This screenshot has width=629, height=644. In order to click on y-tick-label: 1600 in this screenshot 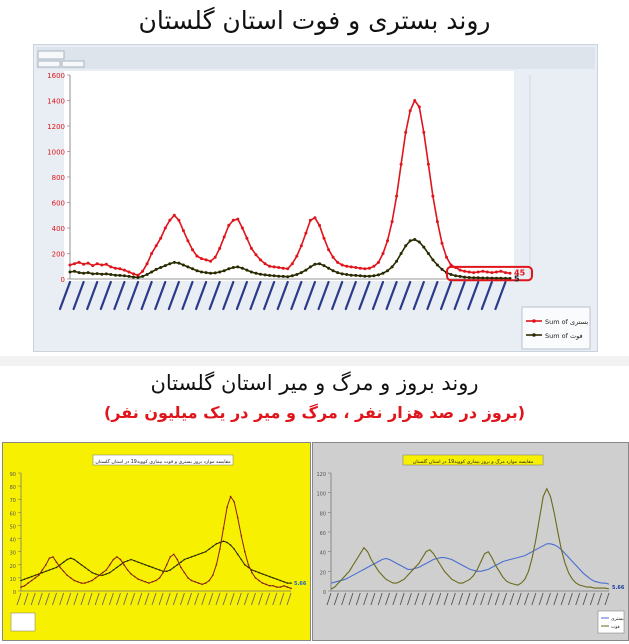, I will do `click(56, 76)`.